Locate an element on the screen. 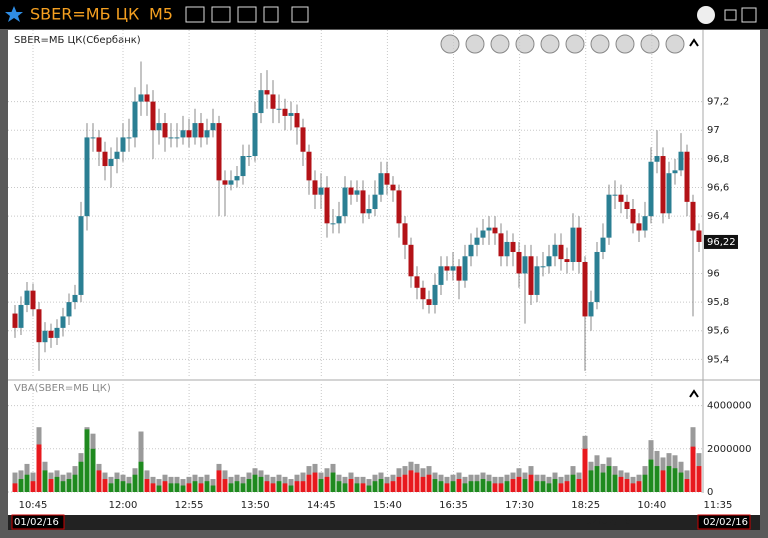 This screenshot has height=538, width=768. levels-icon is located at coordinates (300, 14).